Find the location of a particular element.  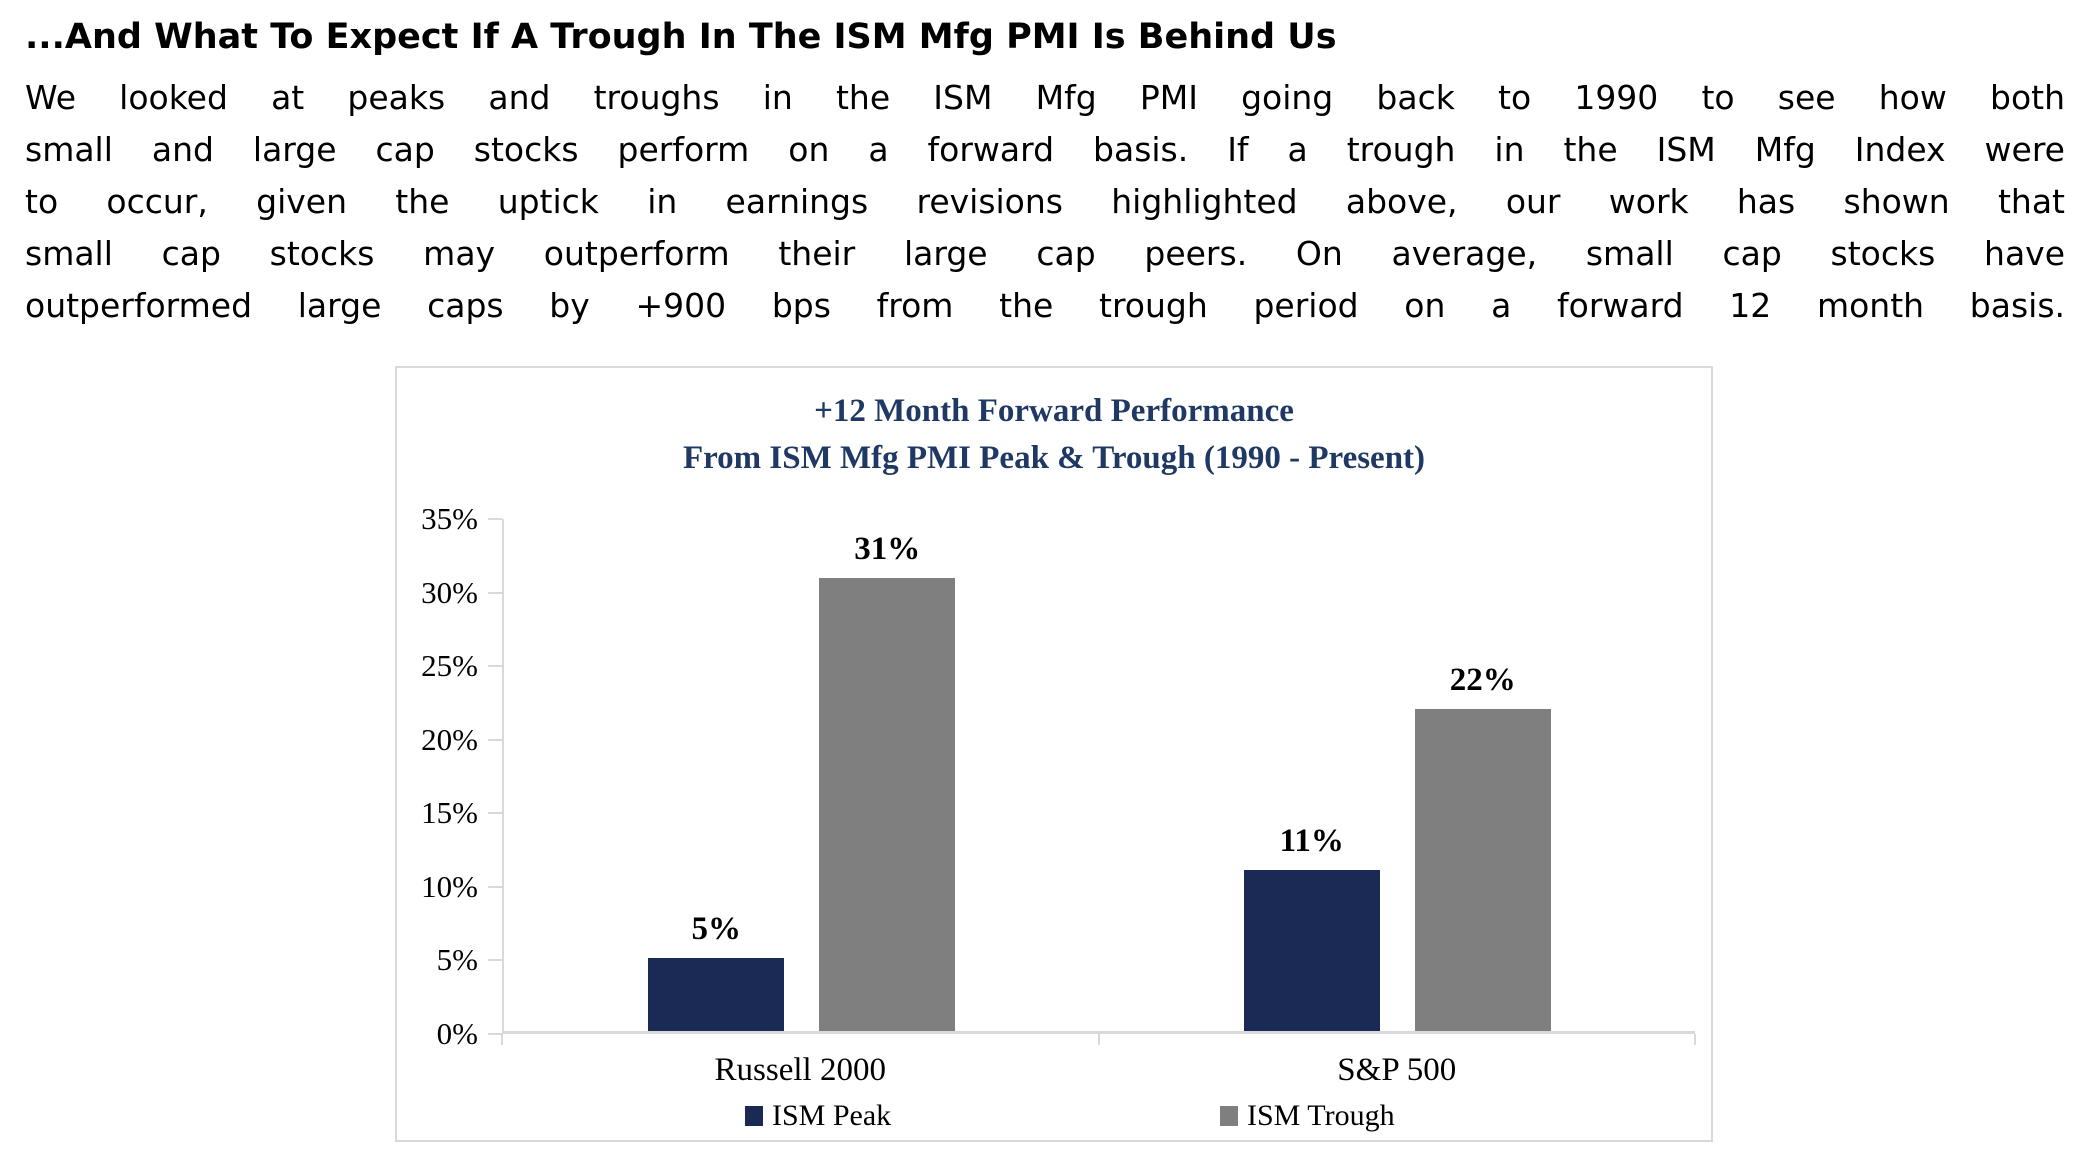

legend-entry-ism-peak: ISM Peak is located at coordinates (818, 1116).